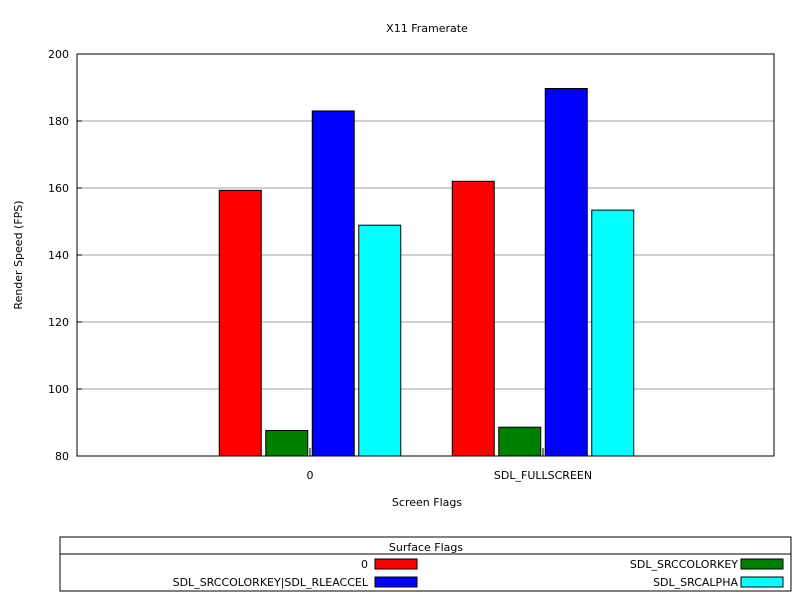 The width and height of the screenshot is (800, 600). Describe the element at coordinates (58, 322) in the screenshot. I see `y-tick-label: 120` at that location.